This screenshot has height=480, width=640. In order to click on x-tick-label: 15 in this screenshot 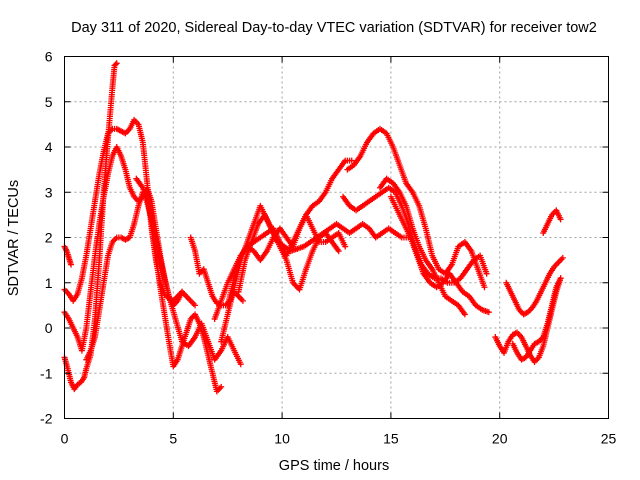, I will do `click(391, 439)`.